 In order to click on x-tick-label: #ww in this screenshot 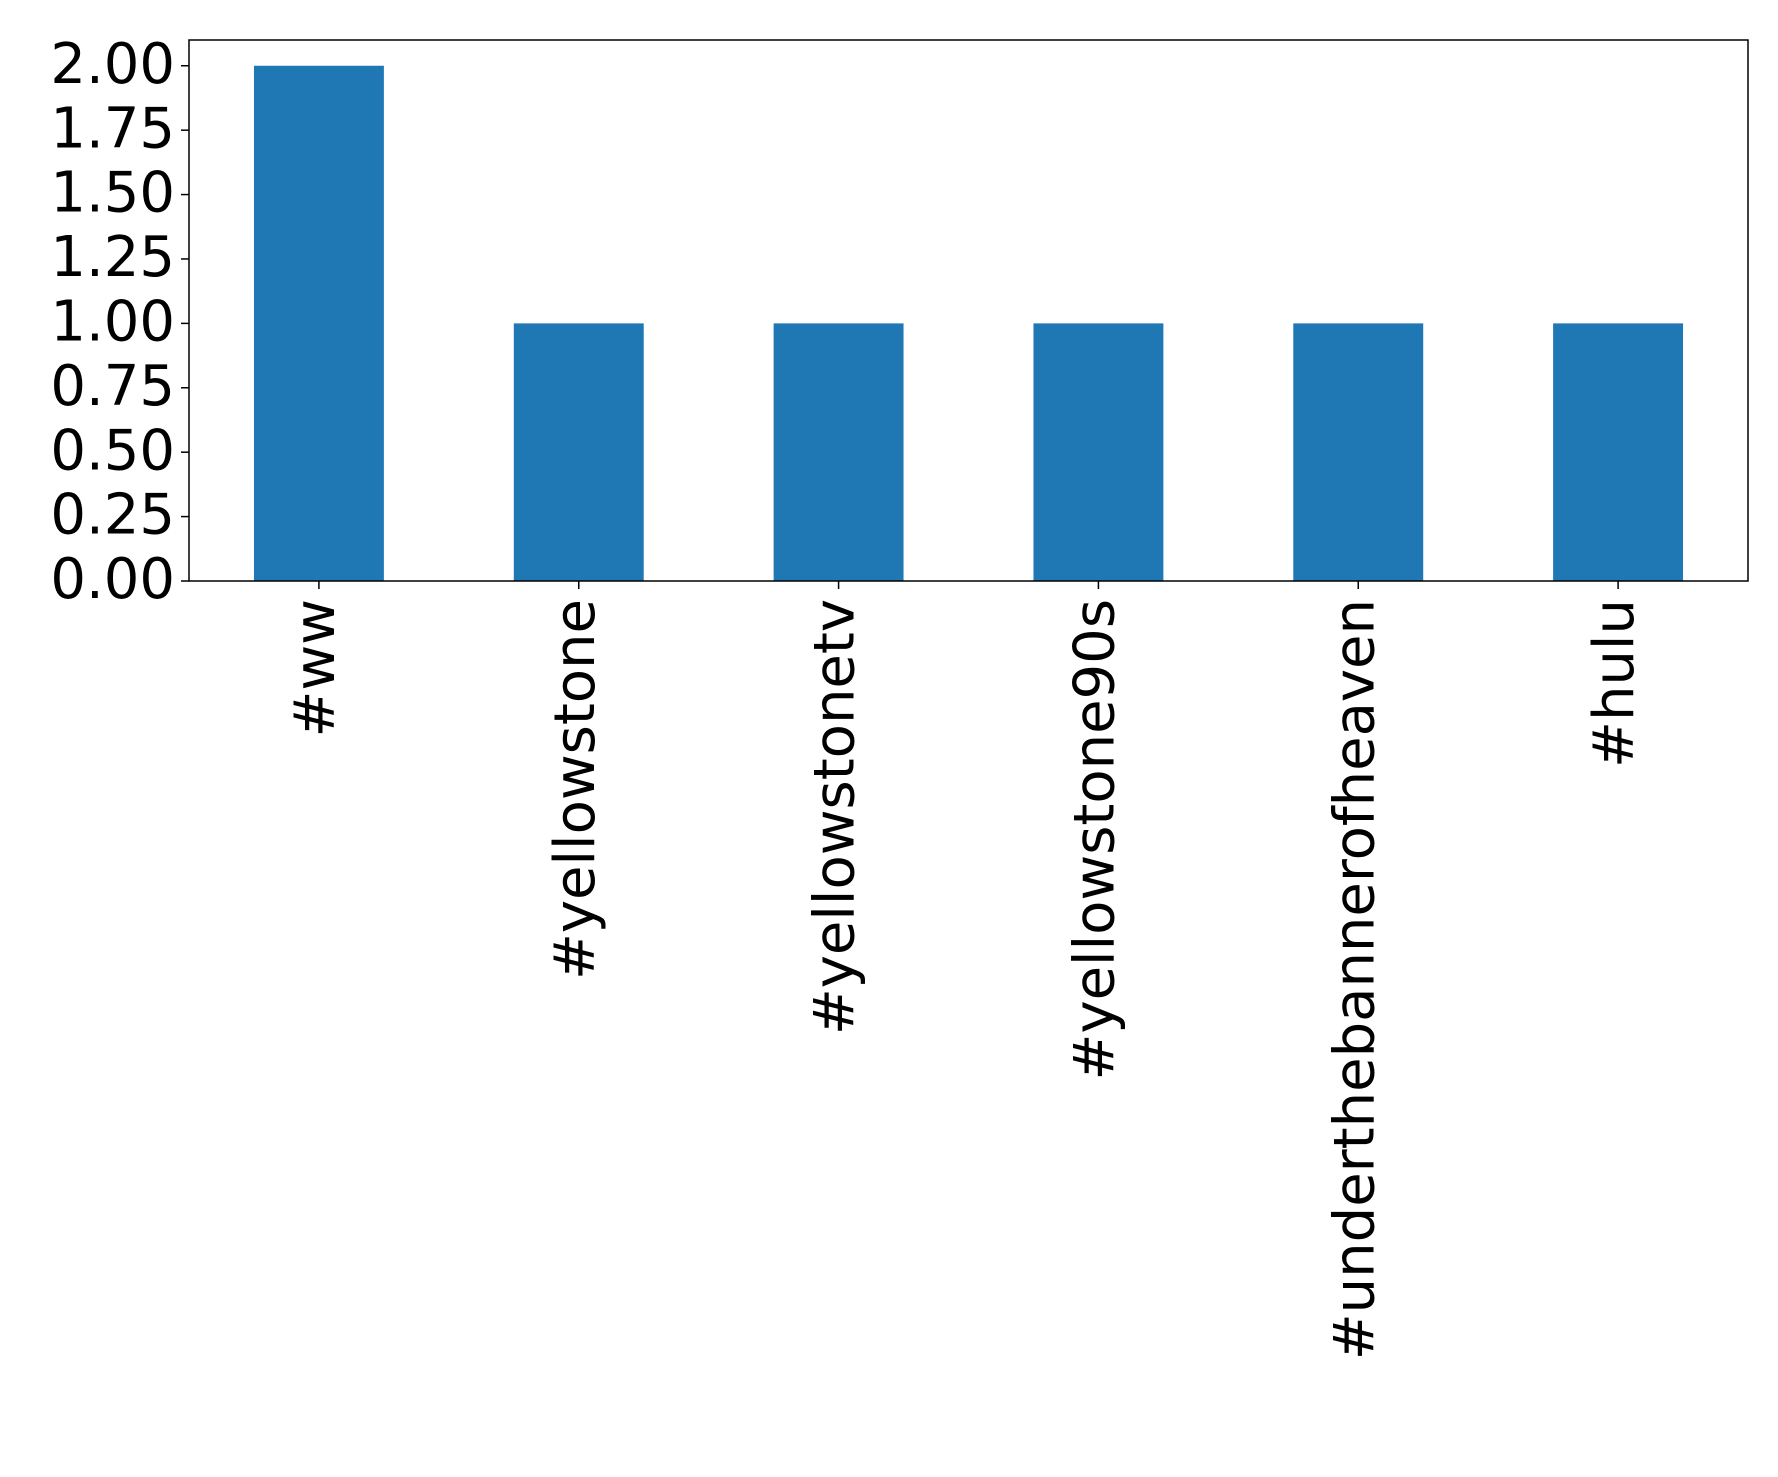, I will do `click(315, 668)`.